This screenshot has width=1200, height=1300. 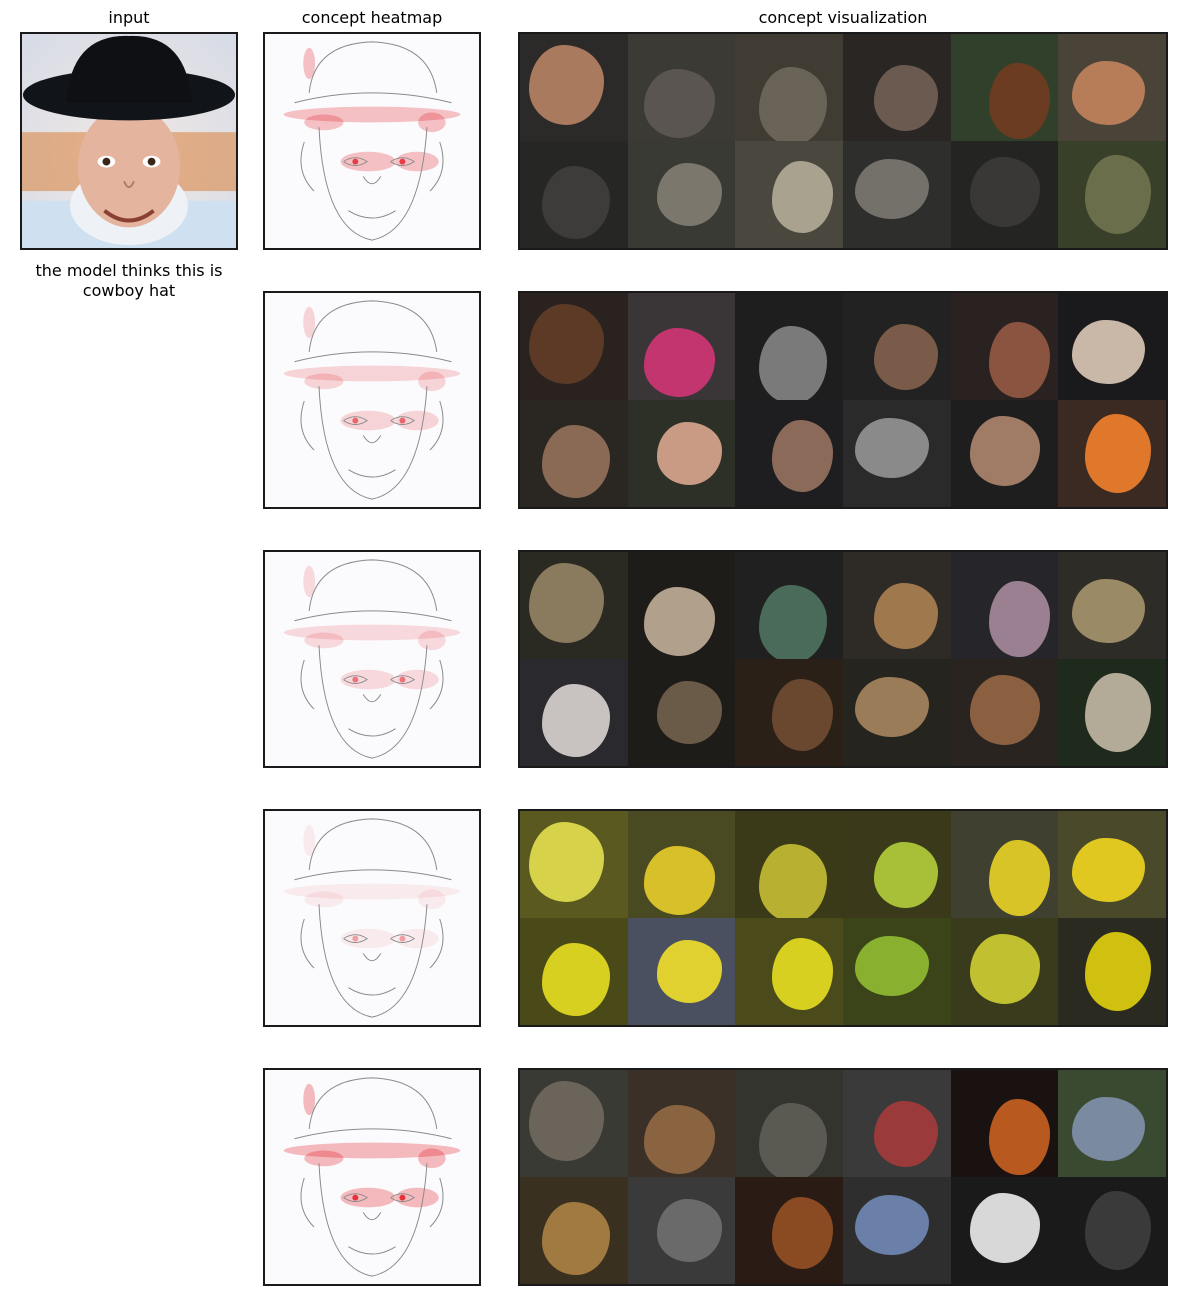 What do you see at coordinates (843, 17) in the screenshot?
I see `visualization-column-title: concept visualization` at bounding box center [843, 17].